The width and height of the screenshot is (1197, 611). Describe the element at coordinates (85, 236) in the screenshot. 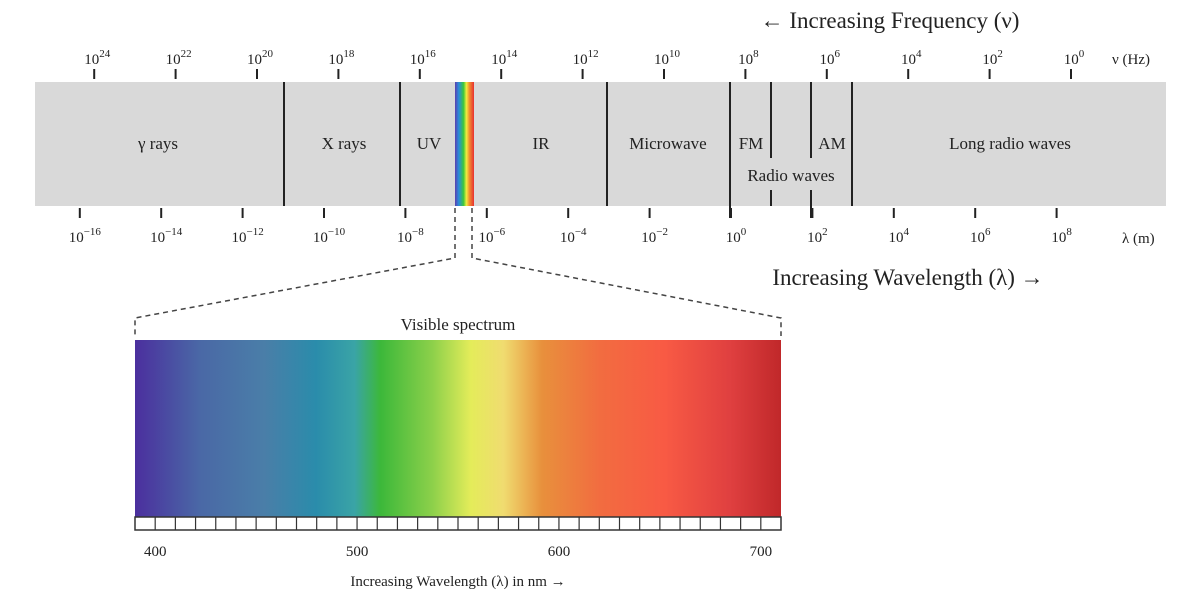

I see `wavelength-tick-label: 10⁻¹⁶` at that location.